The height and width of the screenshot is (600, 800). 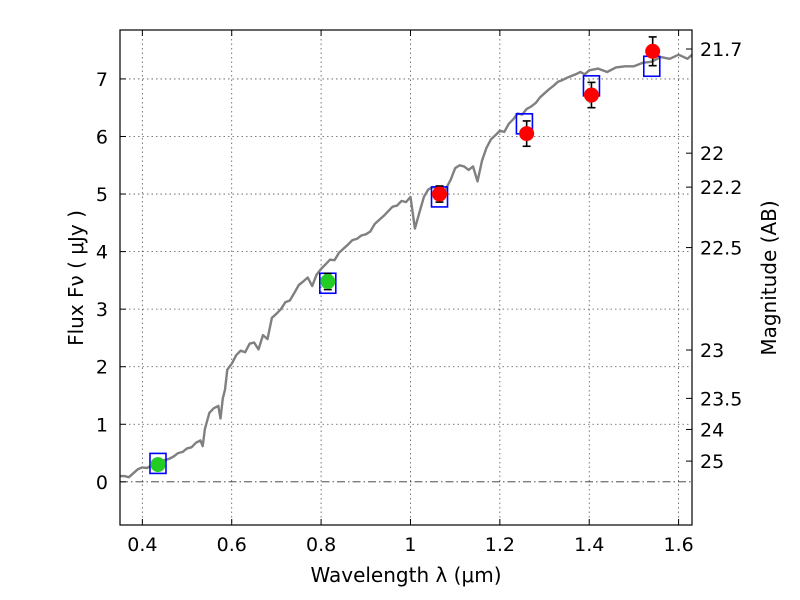 What do you see at coordinates (405, 575) in the screenshot?
I see `x-axis-label: Wavelength λ (μm)` at bounding box center [405, 575].